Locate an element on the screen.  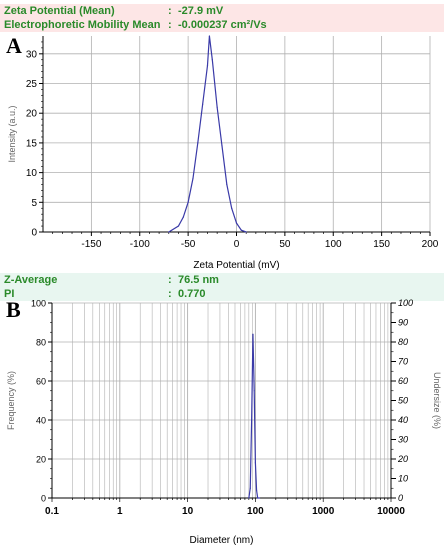
size-y-tick-label: 0 is located at coordinates (43, 499).